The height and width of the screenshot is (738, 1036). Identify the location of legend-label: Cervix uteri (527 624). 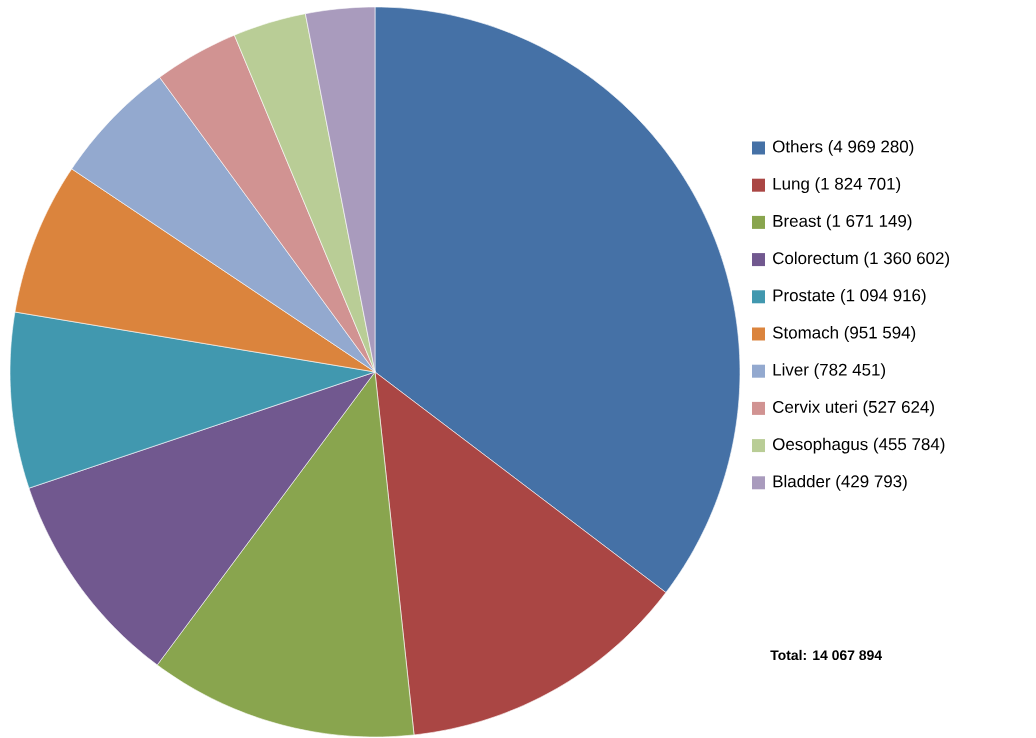
(853, 408).